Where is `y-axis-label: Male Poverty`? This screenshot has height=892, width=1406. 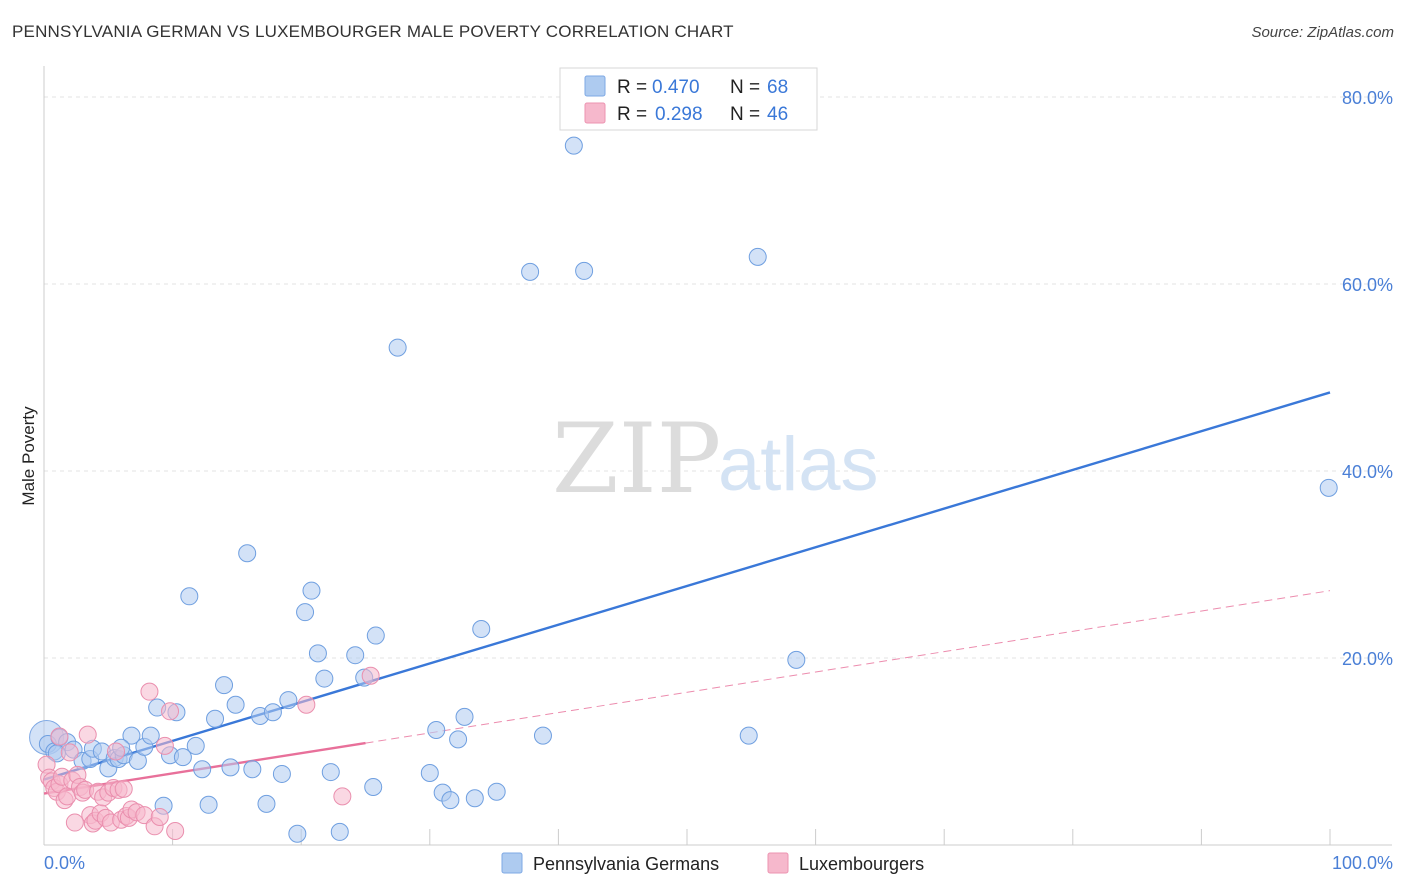
y-axis-label: Male Poverty is located at coordinates (28, 456).